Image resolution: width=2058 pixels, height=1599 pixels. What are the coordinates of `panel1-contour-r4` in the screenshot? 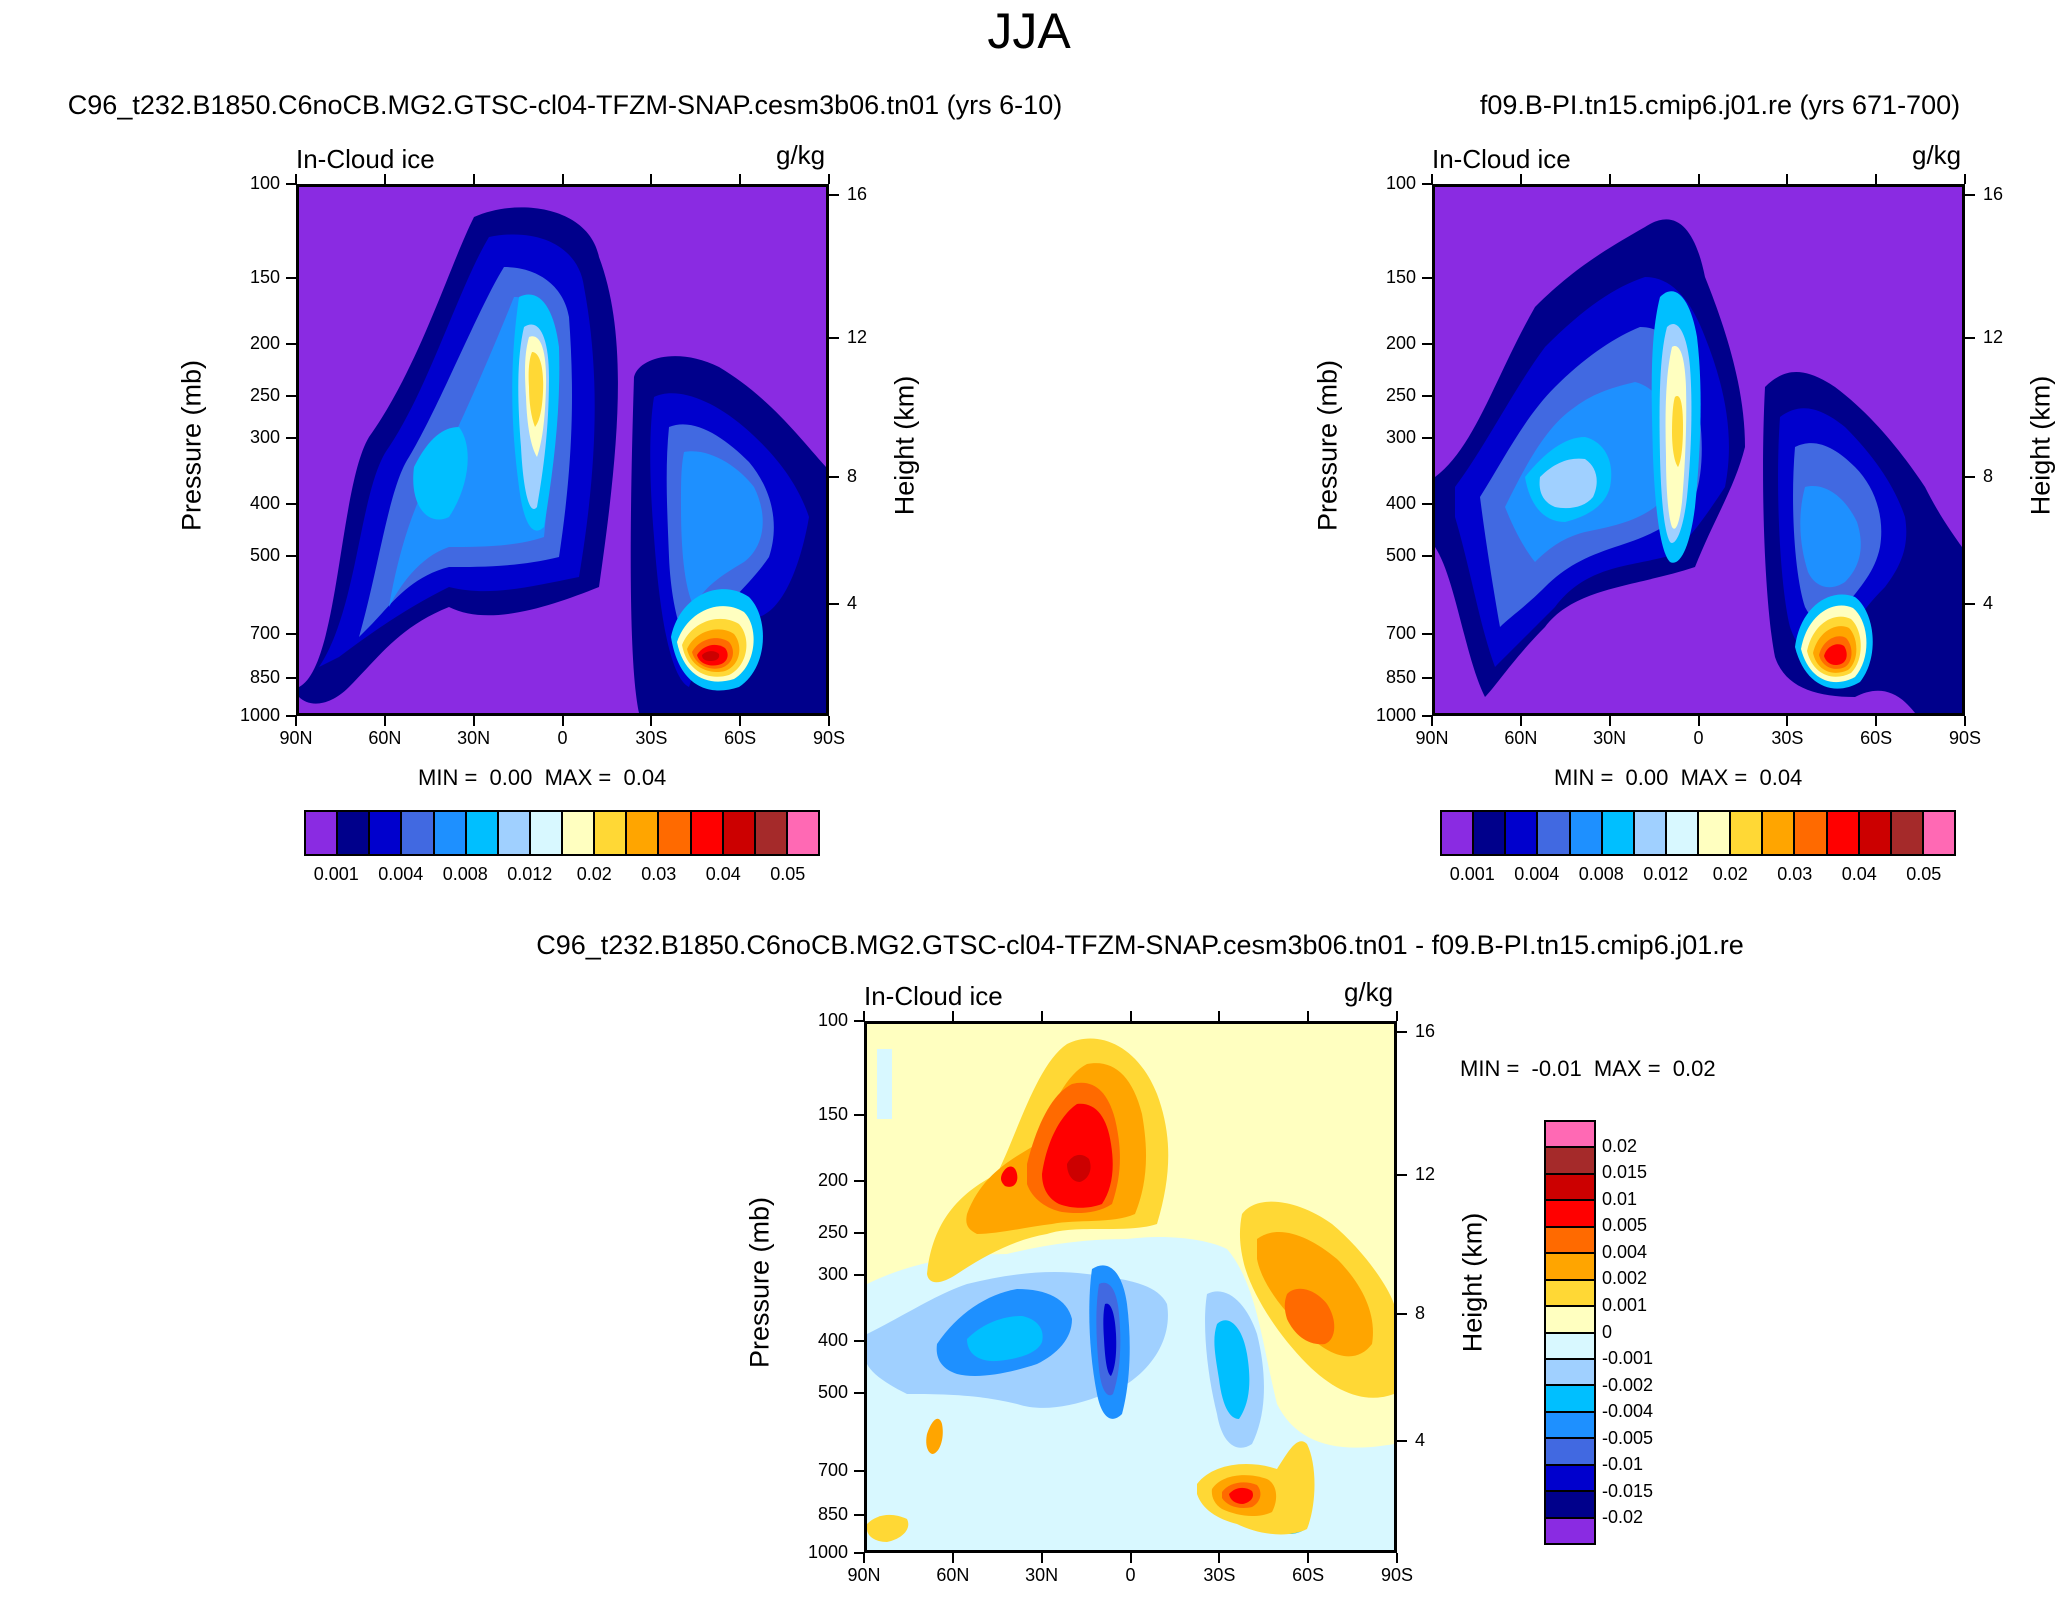 It's located at (722, 529).